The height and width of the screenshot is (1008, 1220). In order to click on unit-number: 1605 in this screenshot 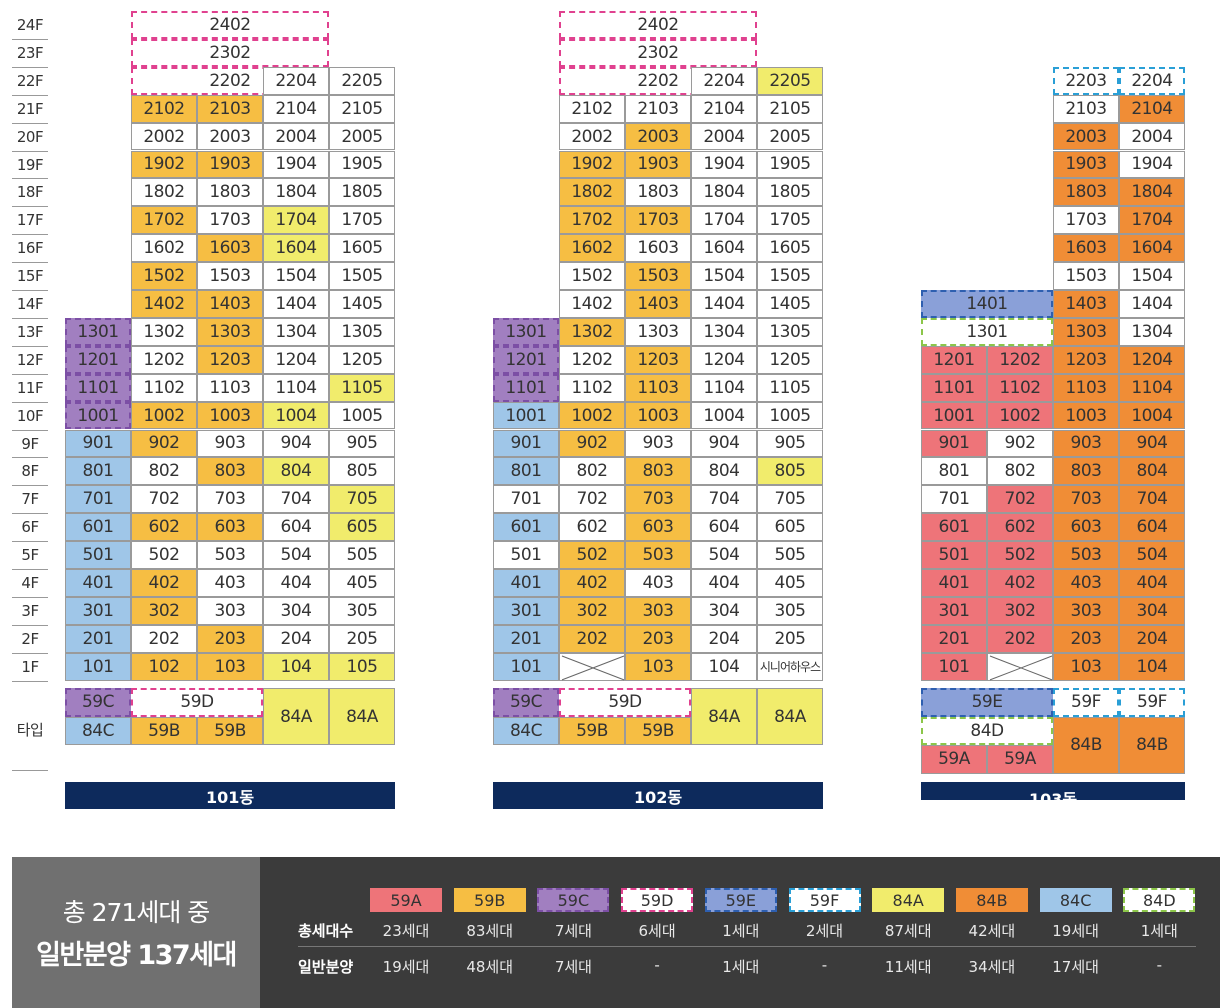, I will do `click(362, 248)`.